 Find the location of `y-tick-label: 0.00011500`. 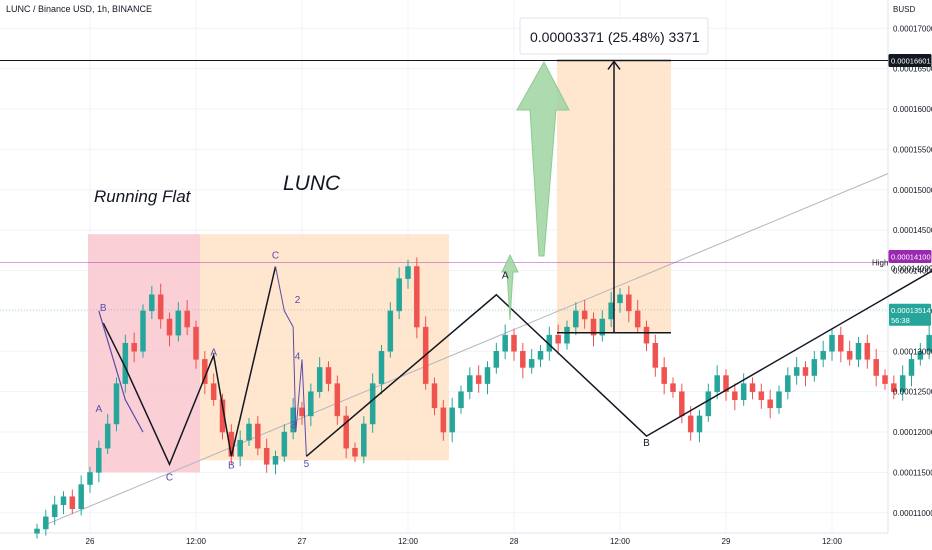

y-tick-label: 0.00011500 is located at coordinates (912, 472).